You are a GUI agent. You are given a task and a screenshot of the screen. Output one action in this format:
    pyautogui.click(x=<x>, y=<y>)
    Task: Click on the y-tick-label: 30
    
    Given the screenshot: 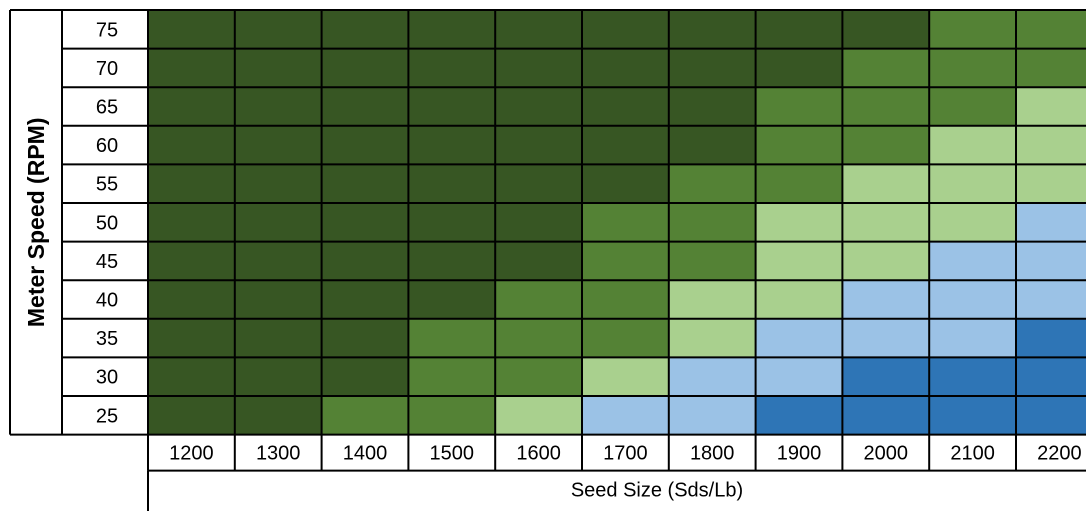 What is the action you would take?
    pyautogui.click(x=107, y=378)
    